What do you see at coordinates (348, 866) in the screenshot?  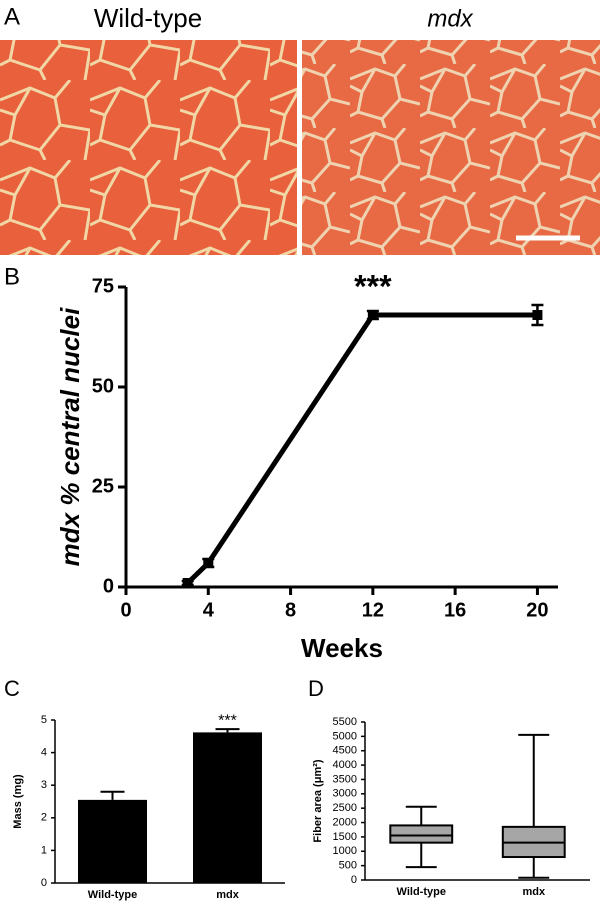 I see `y-tick-label: 500` at bounding box center [348, 866].